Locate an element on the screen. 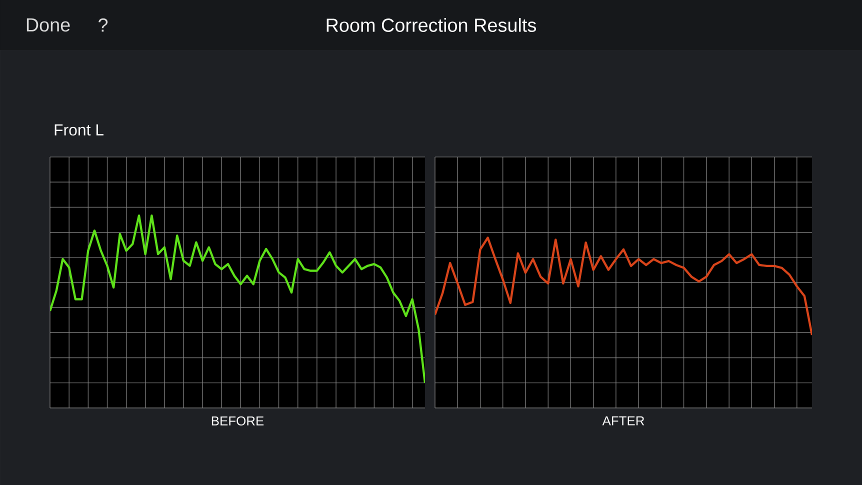  x-axis-title: AFTER is located at coordinates (623, 421).